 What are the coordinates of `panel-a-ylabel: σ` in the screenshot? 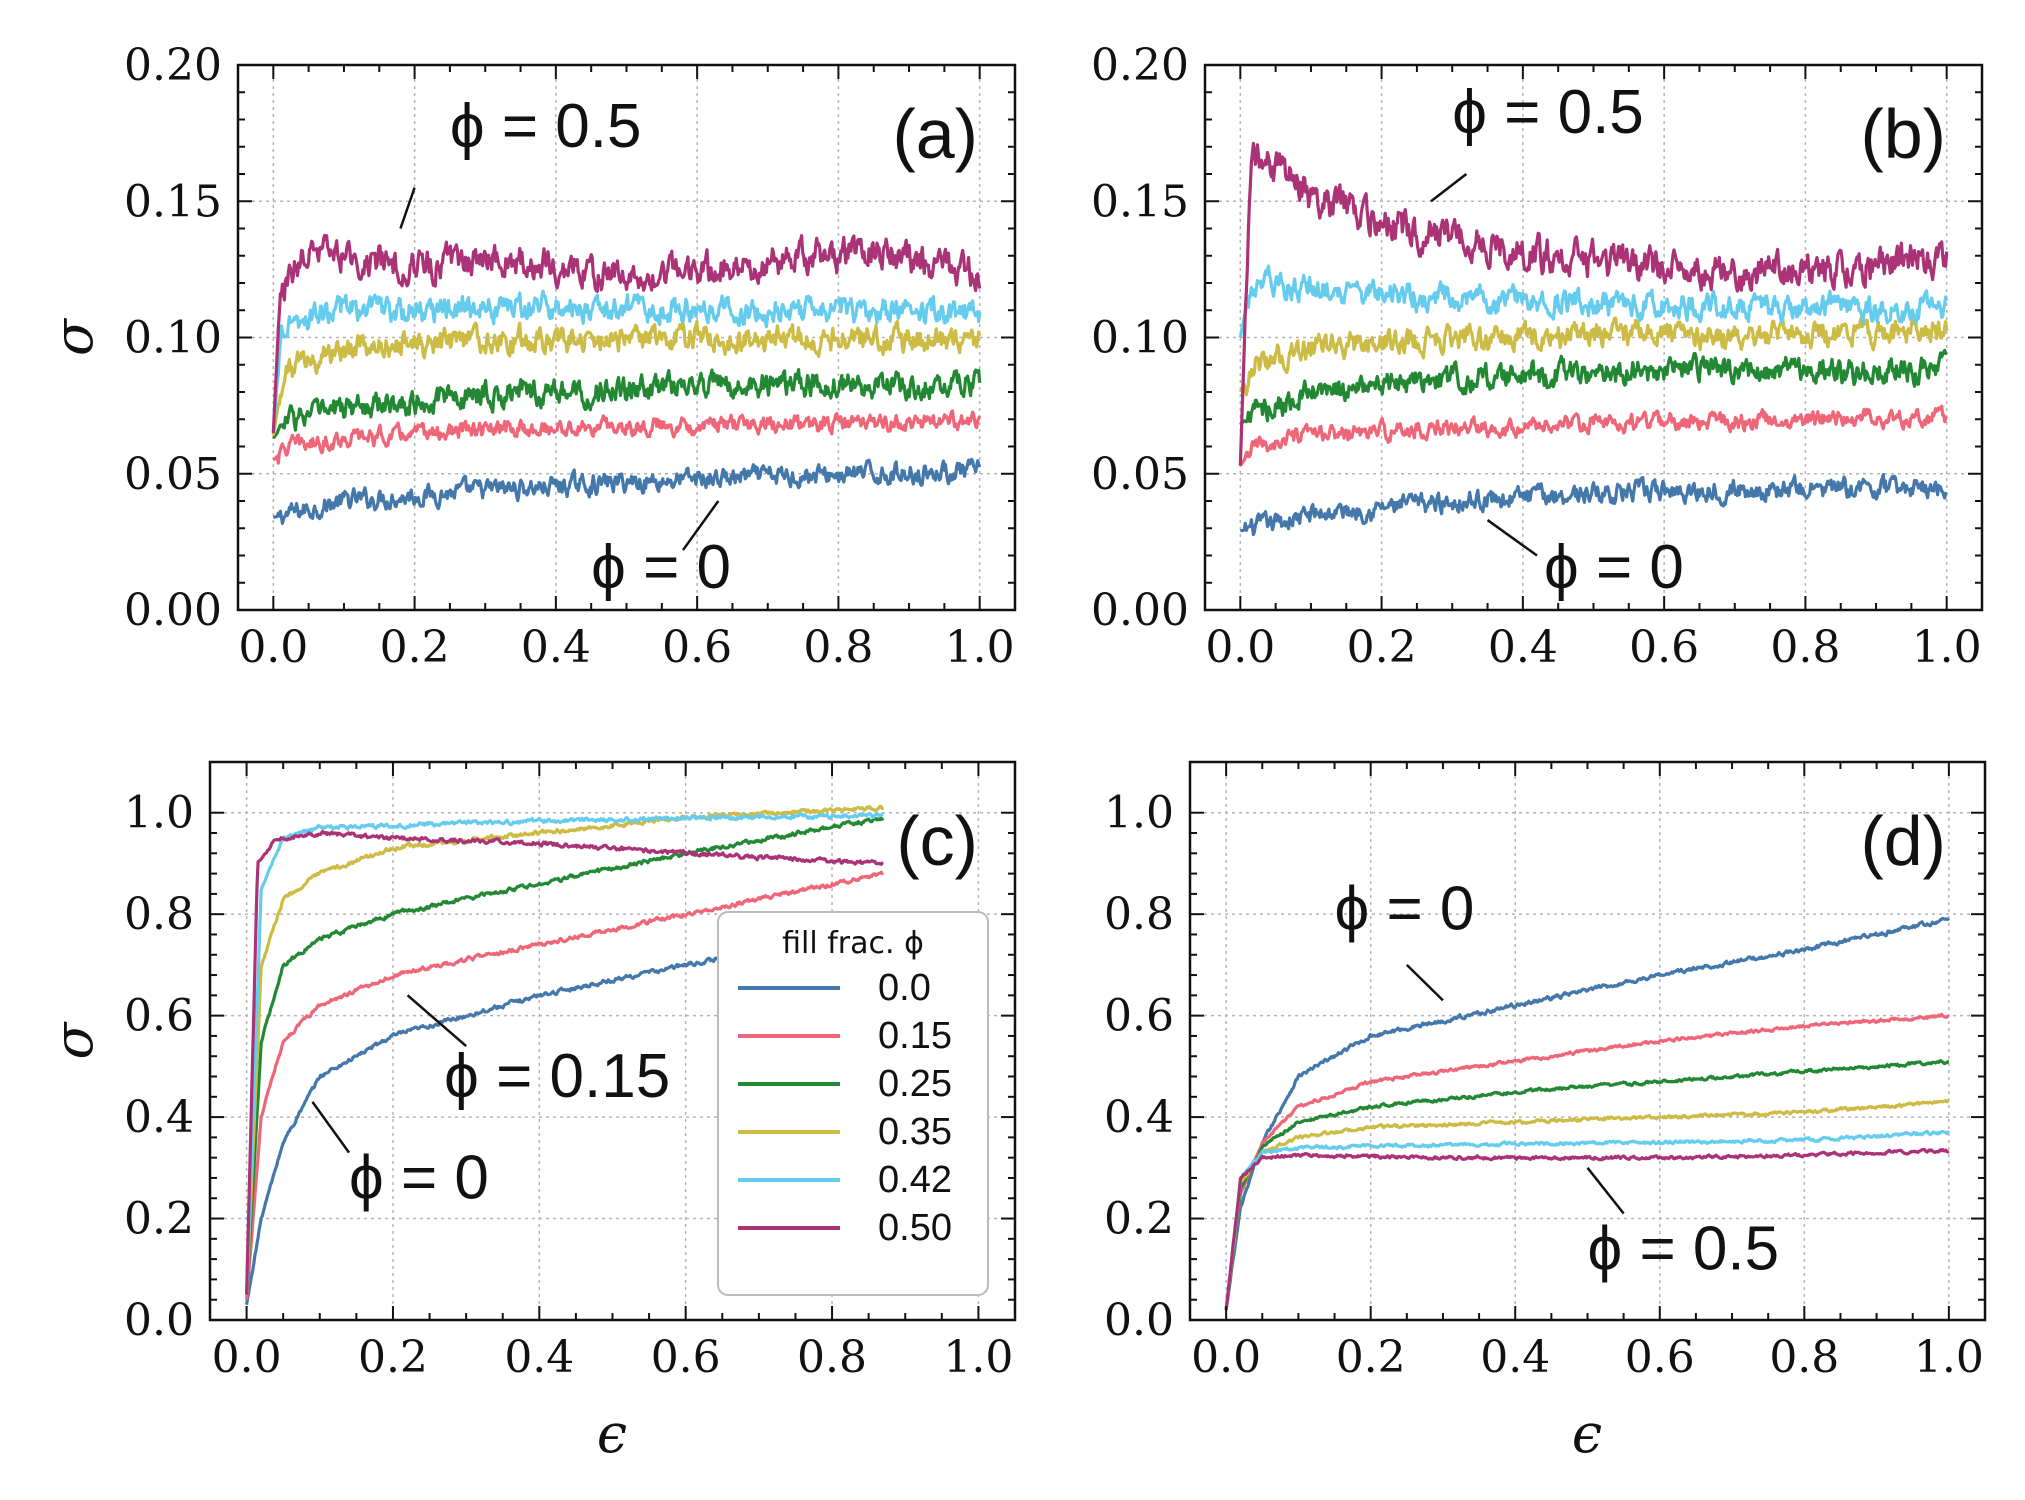 It's located at (73, 336).